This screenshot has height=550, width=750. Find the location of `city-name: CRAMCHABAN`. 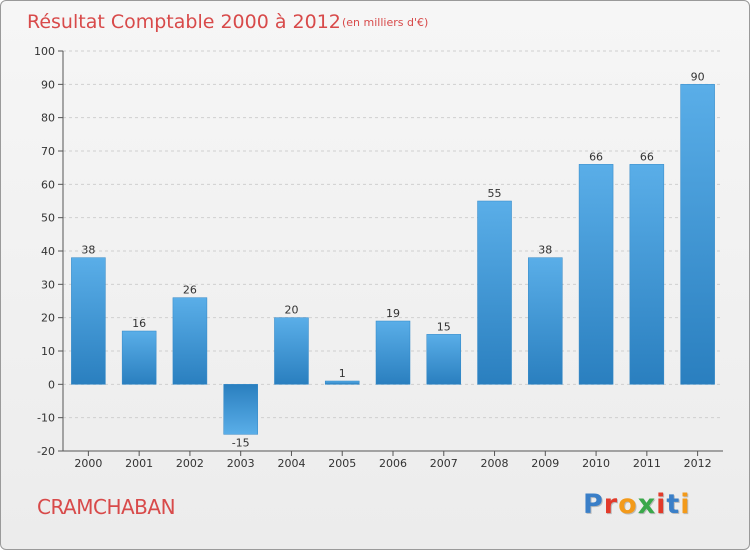

city-name: CRAMCHABAN is located at coordinates (106, 507).